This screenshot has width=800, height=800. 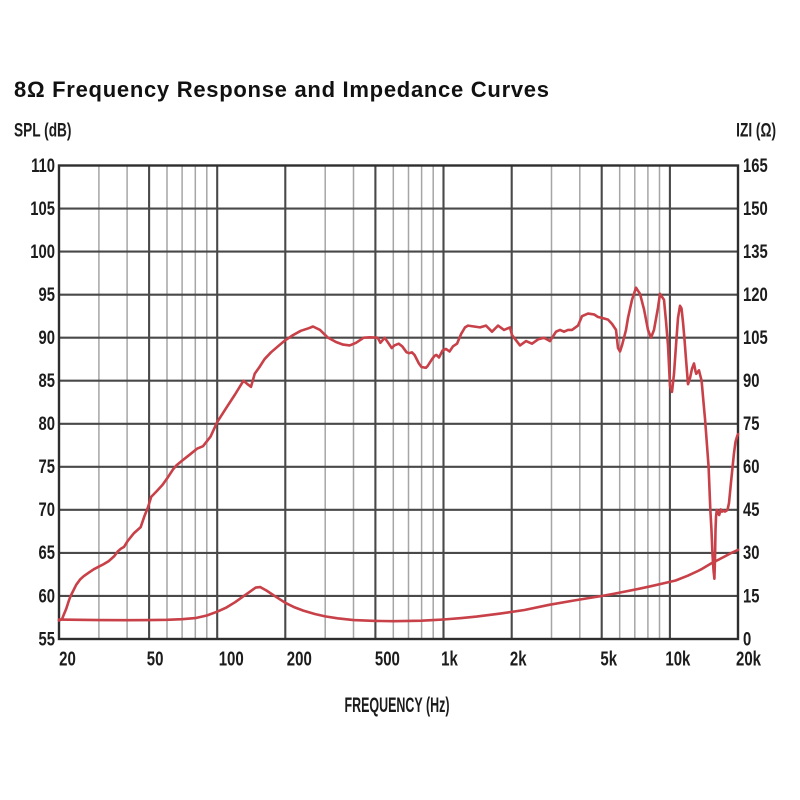 I want to click on svg-text: IZI (Ω), so click(x=756, y=130).